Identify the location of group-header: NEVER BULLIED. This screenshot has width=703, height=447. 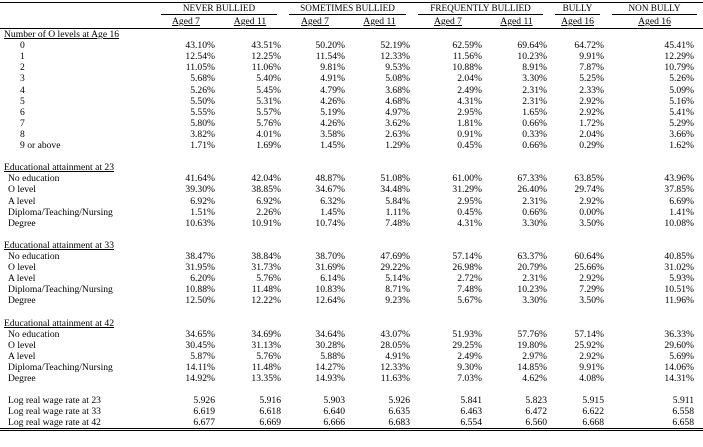
(219, 9).